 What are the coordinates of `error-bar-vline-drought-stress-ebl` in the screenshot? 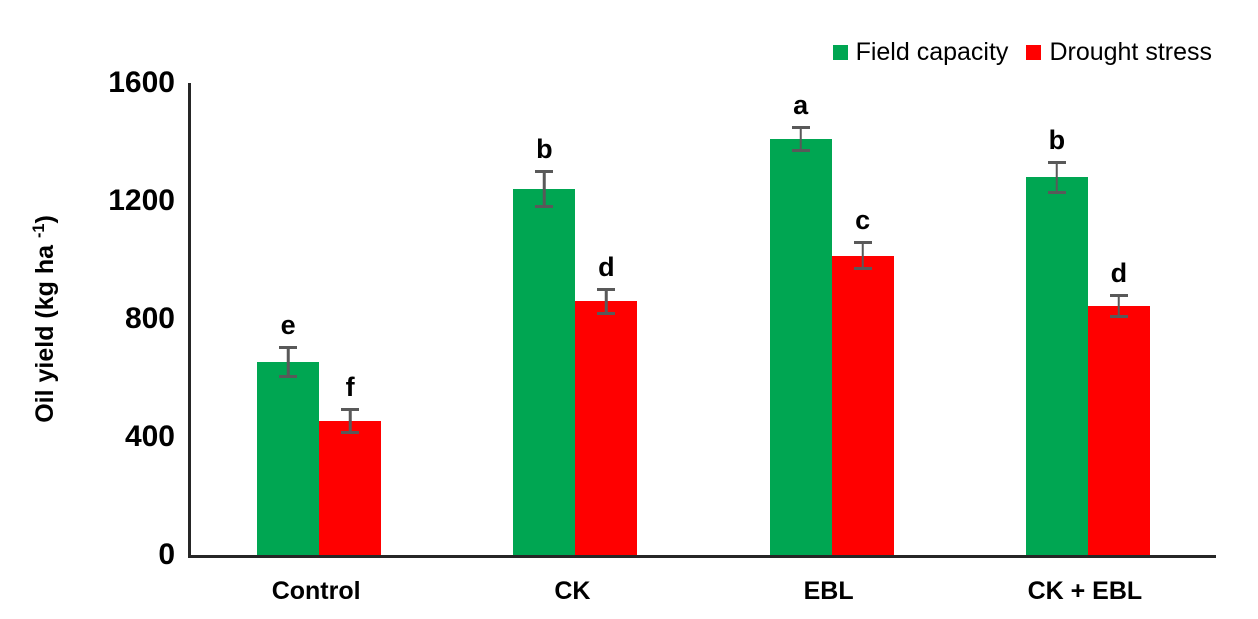 It's located at (862, 255).